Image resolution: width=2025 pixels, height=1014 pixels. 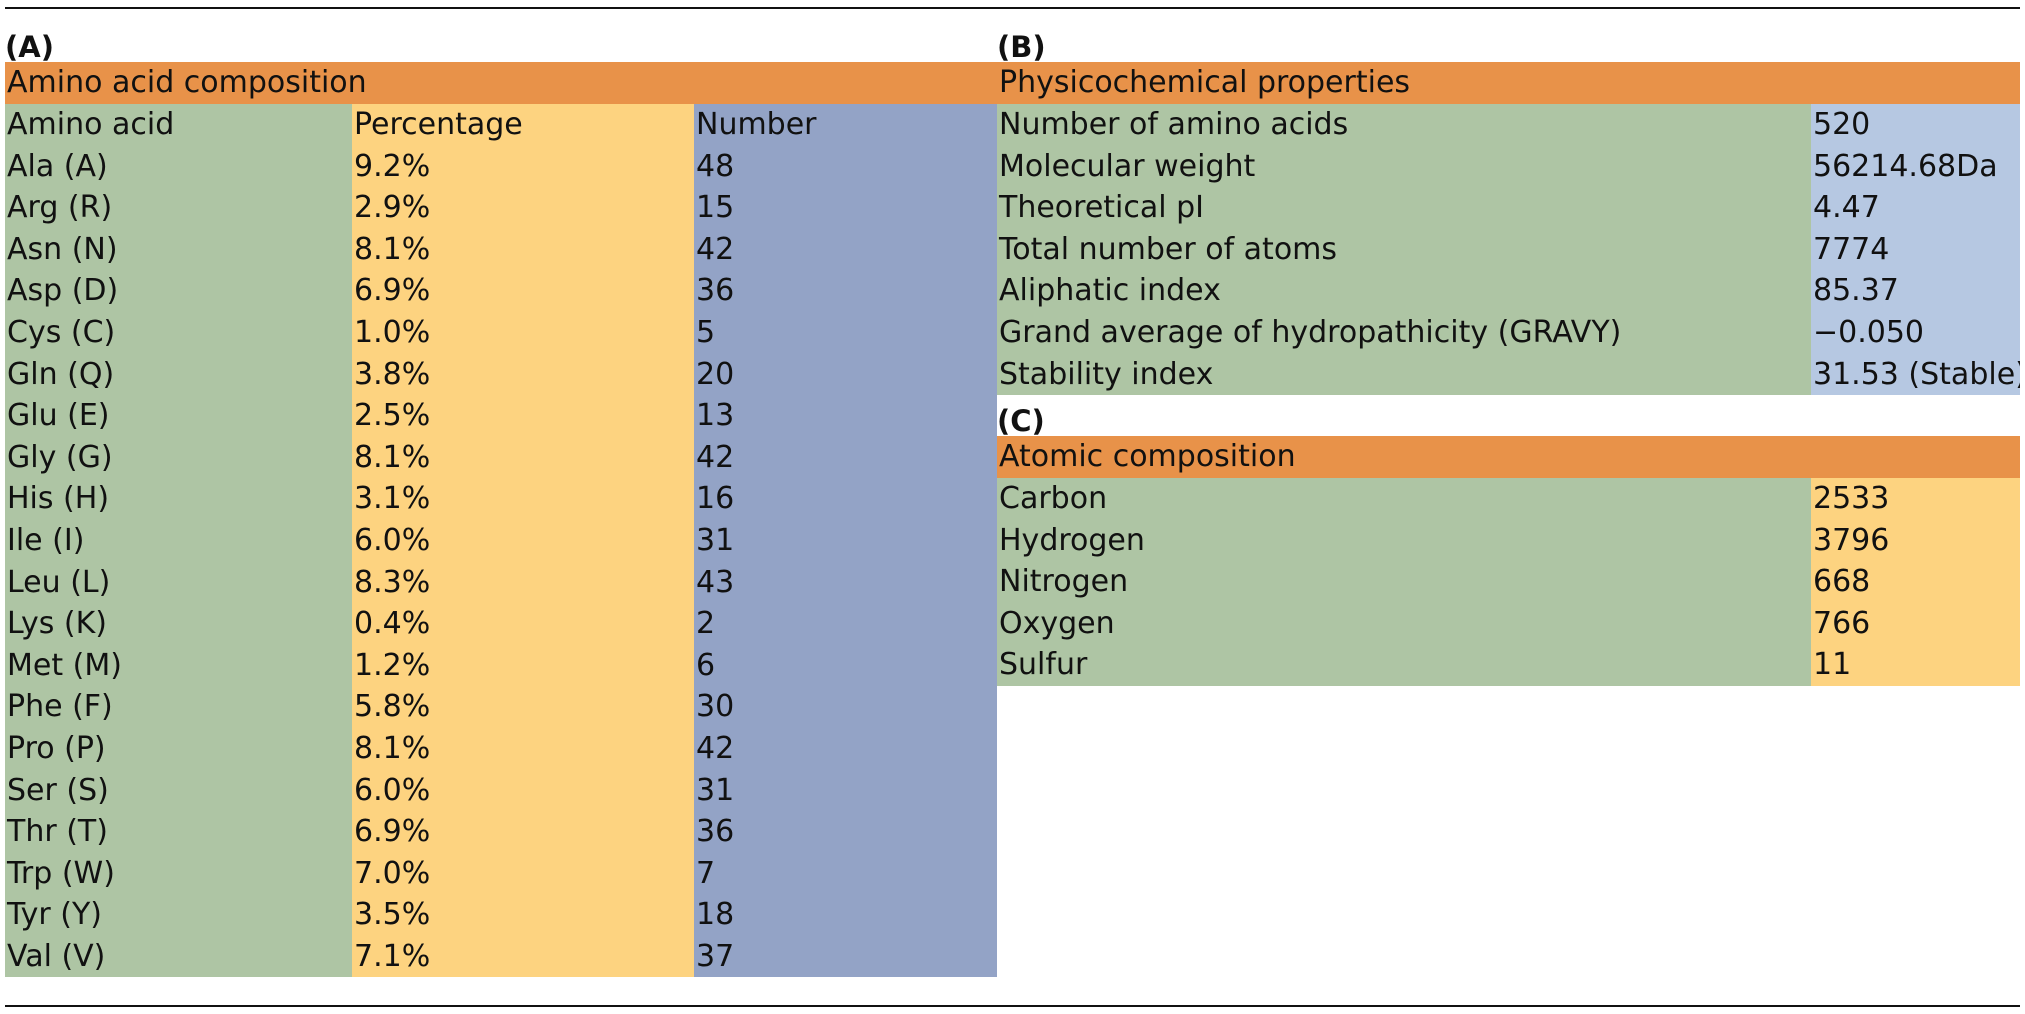 I want to click on percentage-cell: 0.4%, so click(x=523, y=624).